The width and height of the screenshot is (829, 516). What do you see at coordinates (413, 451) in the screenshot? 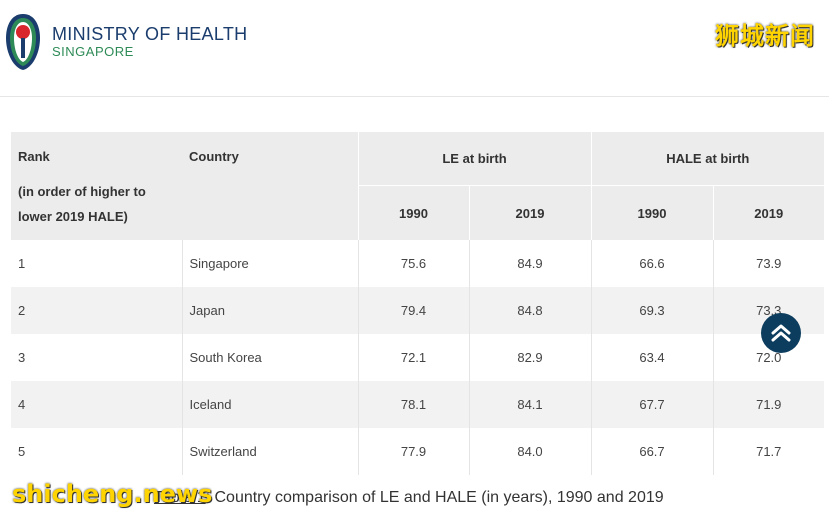
I see `le-1990-cell: 77.9` at bounding box center [413, 451].